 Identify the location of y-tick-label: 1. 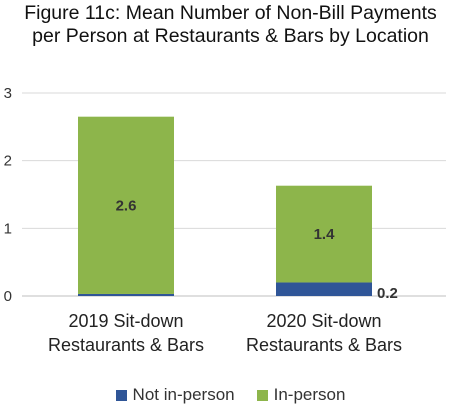
(8, 228).